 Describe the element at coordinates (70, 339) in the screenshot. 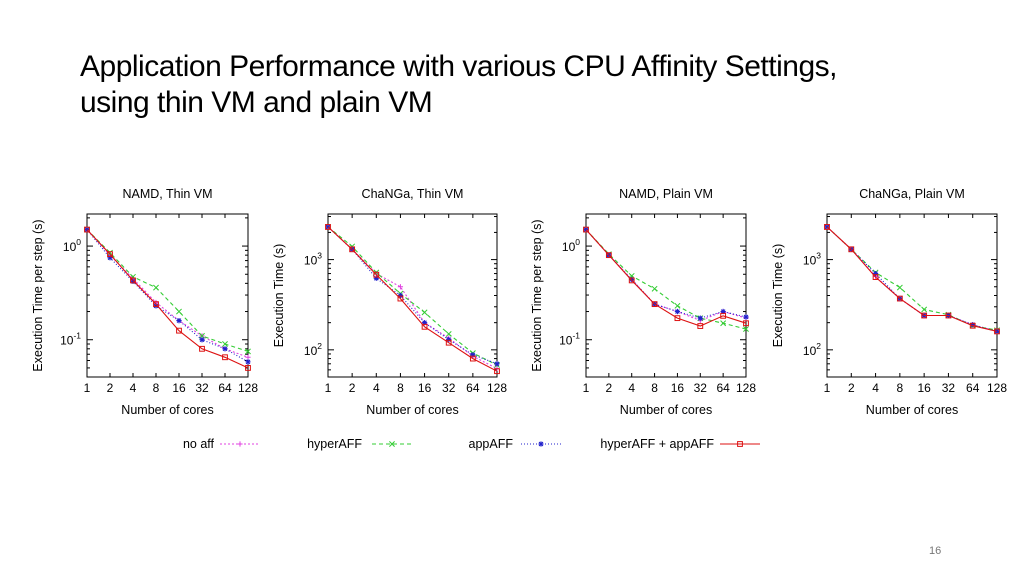

I see `y-tick-label: 10⁻¹` at that location.